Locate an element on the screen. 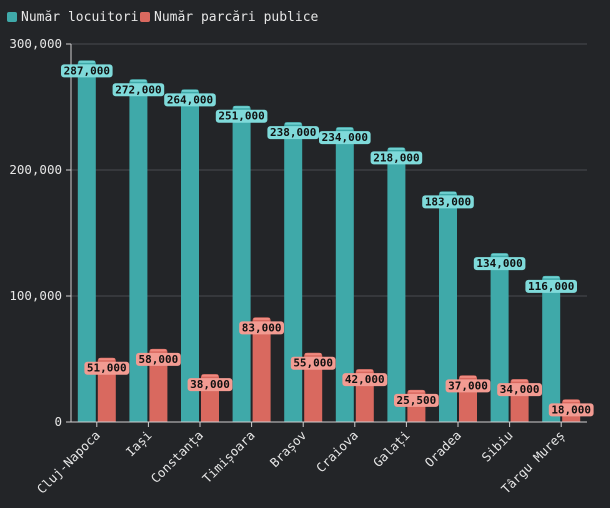  y-tick-label: 200,000 is located at coordinates (35, 169).